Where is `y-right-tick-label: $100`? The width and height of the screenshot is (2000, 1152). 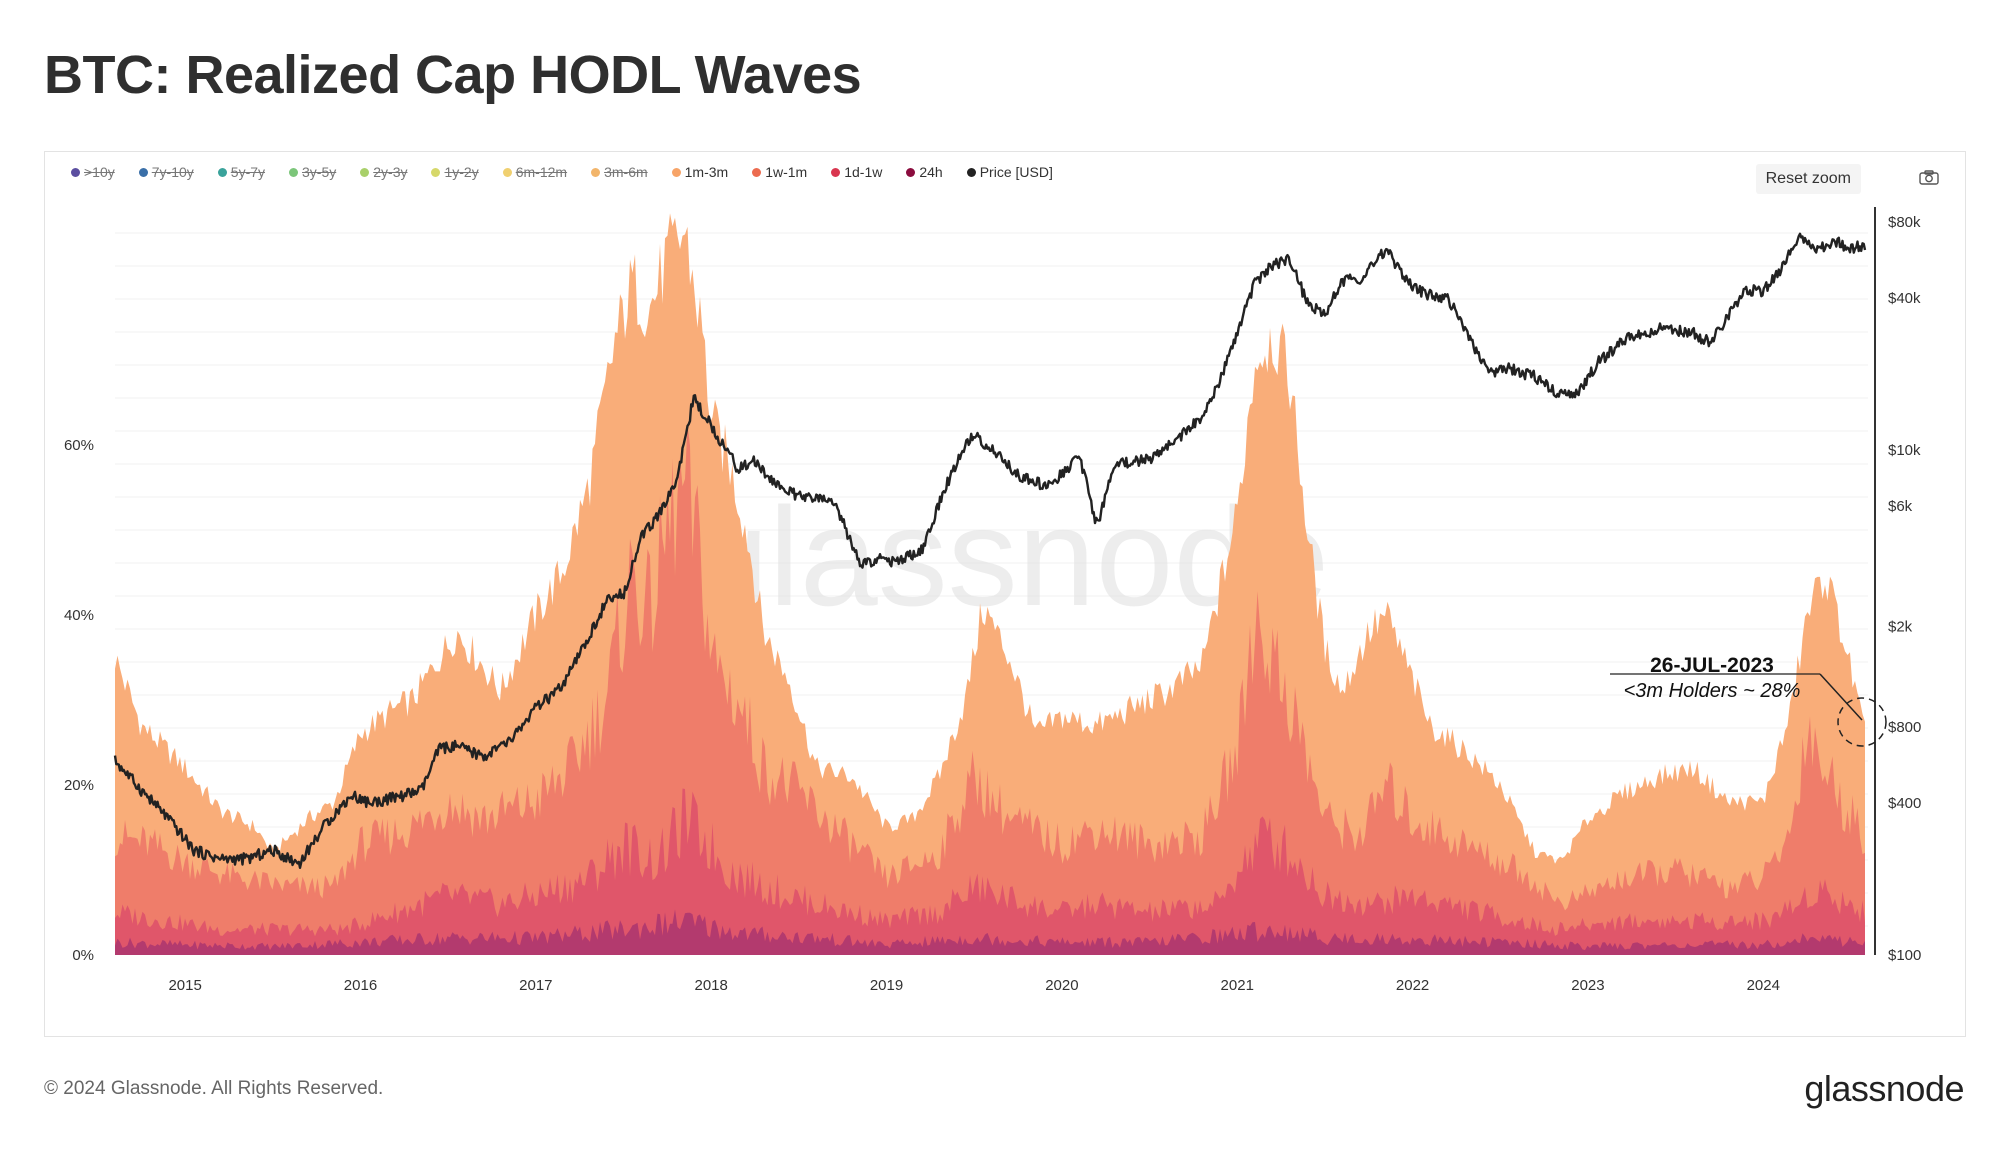 y-right-tick-label: $100 is located at coordinates (1904, 955).